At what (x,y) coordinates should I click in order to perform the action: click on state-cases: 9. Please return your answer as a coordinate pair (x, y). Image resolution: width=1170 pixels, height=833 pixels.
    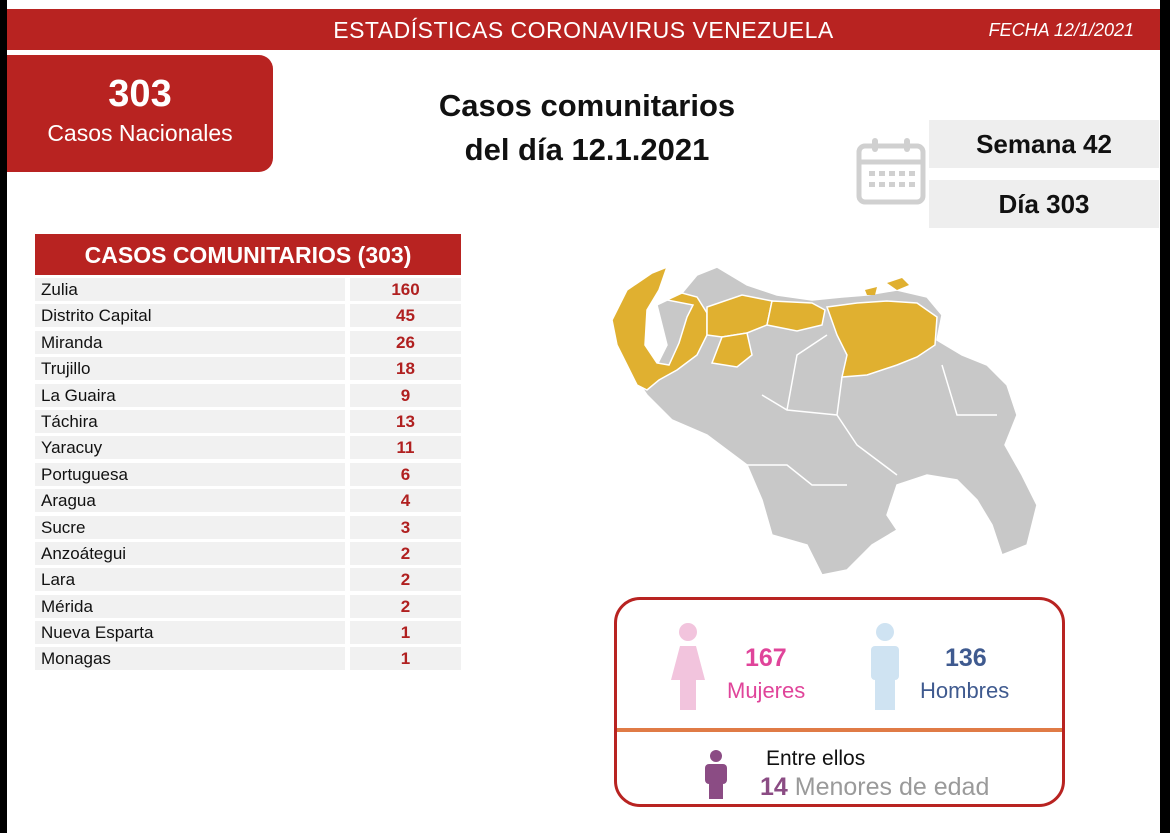
    Looking at the image, I should click on (405, 395).